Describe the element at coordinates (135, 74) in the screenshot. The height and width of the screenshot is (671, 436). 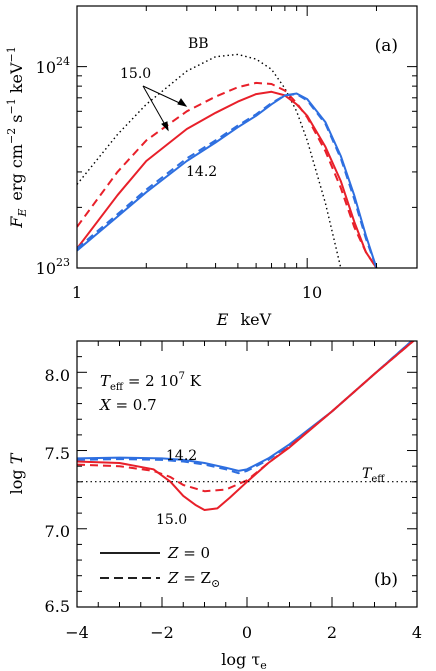
I see `panel-a-label-15: 15.0` at that location.